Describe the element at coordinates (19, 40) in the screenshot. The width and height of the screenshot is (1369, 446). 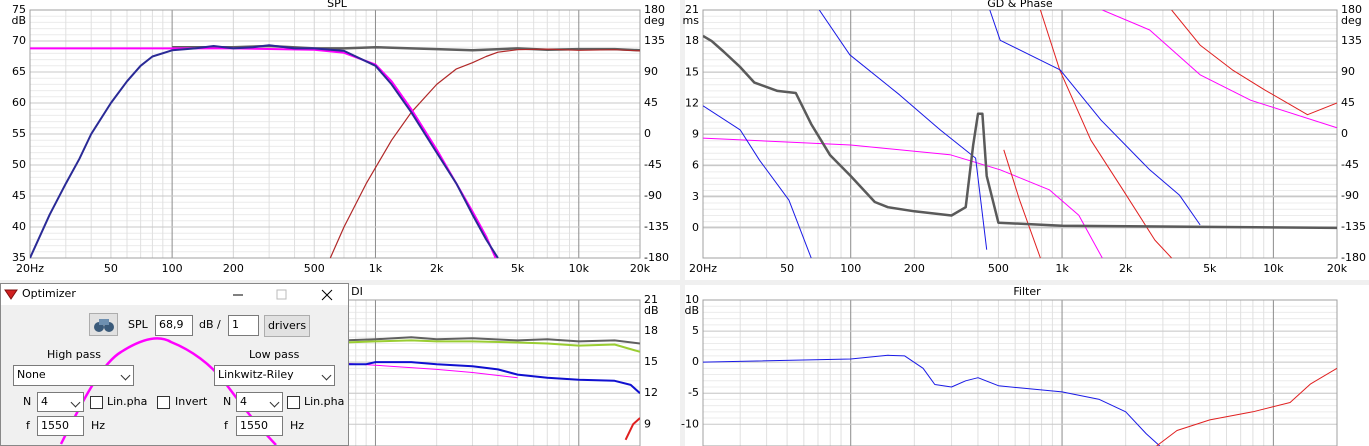
I see `y-tick-label: 70` at that location.